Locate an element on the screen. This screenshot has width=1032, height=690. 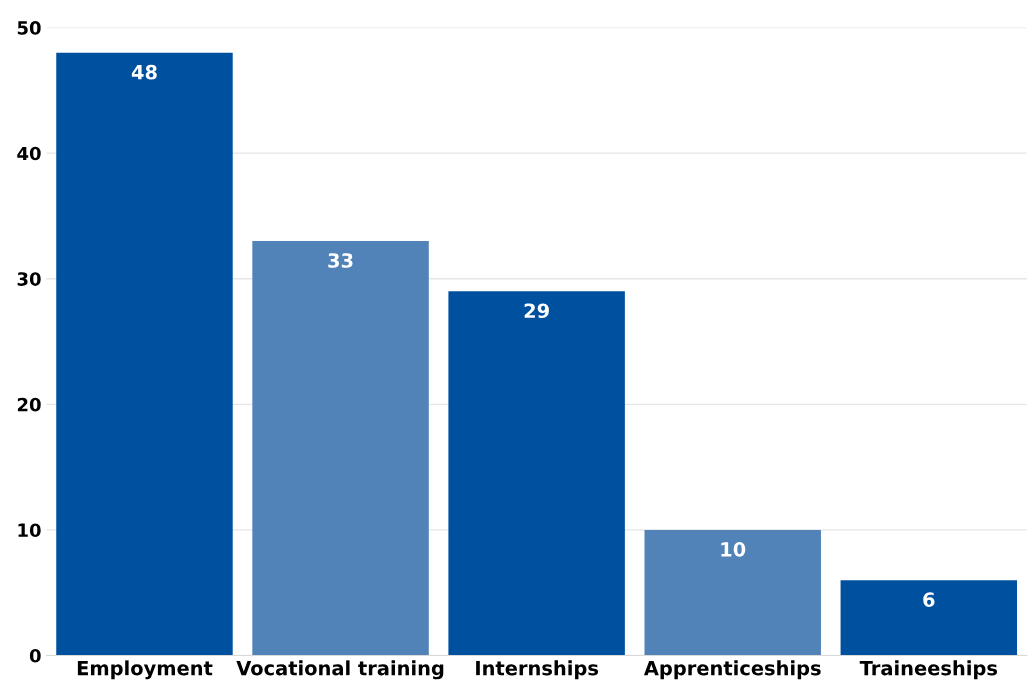
data-label: 29 is located at coordinates (536, 311).